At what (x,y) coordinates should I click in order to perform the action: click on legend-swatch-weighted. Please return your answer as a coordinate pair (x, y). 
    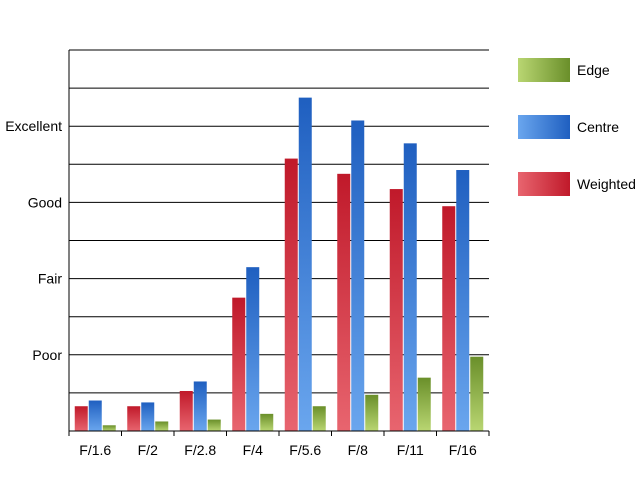
    Looking at the image, I should click on (544, 184).